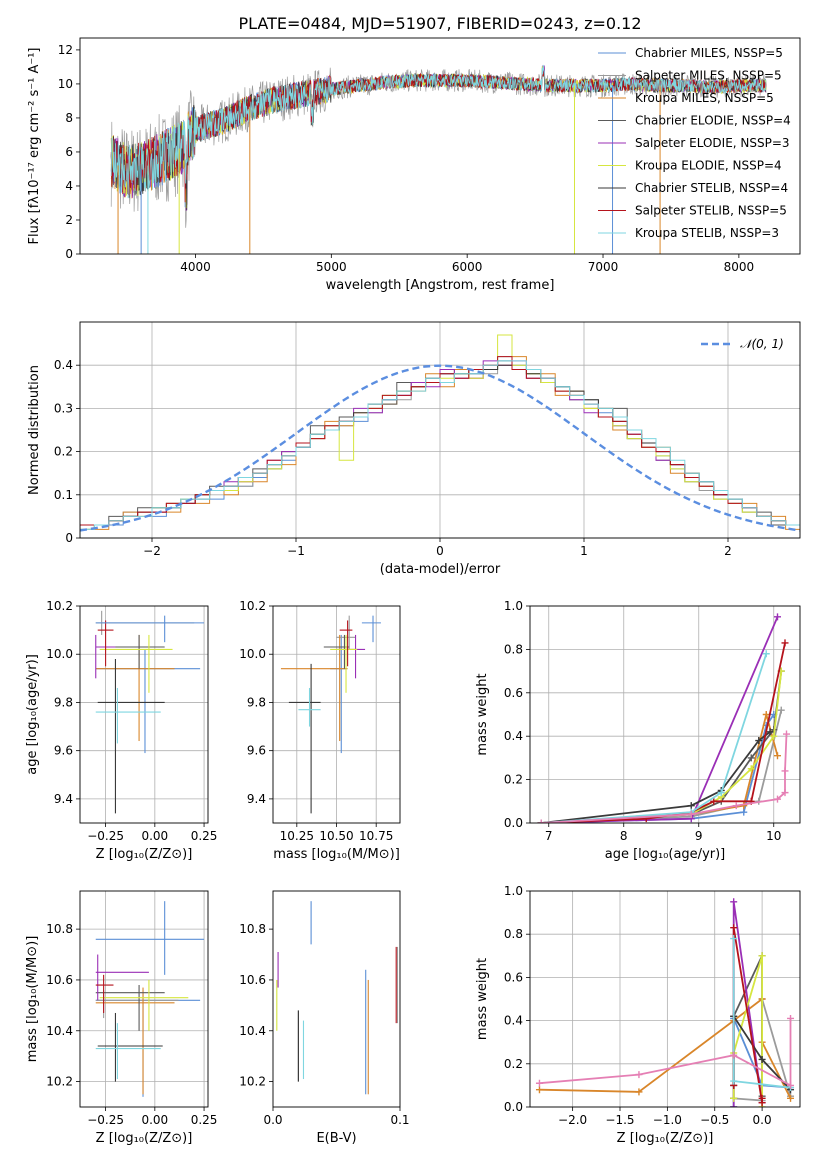 This screenshot has height=1170, width=819. I want to click on x-tick-label: 4000, so click(195, 267).